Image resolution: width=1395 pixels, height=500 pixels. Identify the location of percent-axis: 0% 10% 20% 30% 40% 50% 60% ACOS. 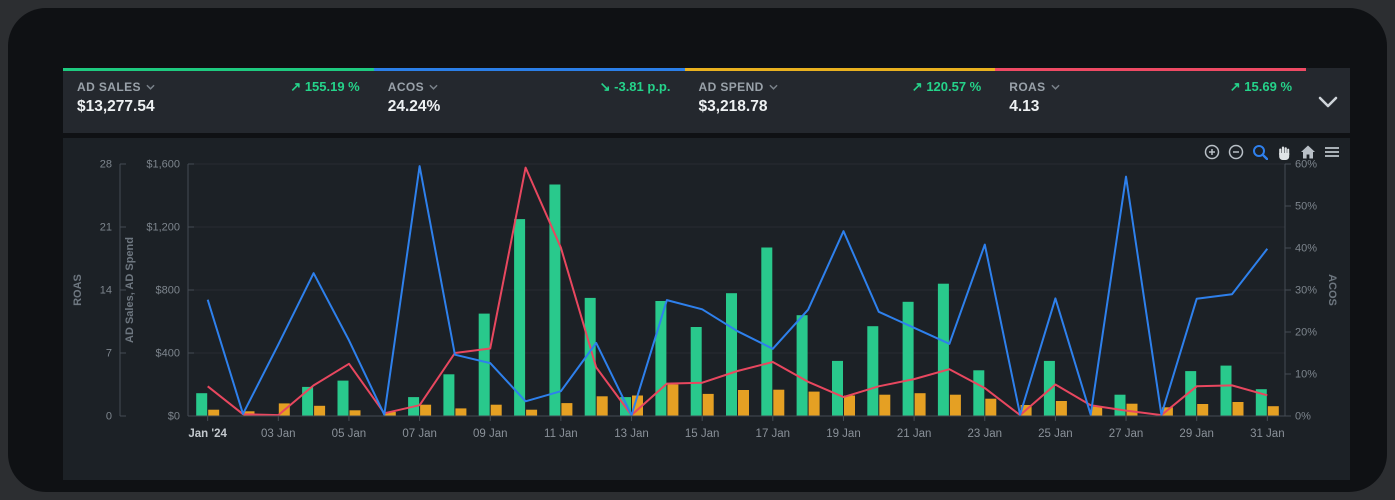
(1311, 291).